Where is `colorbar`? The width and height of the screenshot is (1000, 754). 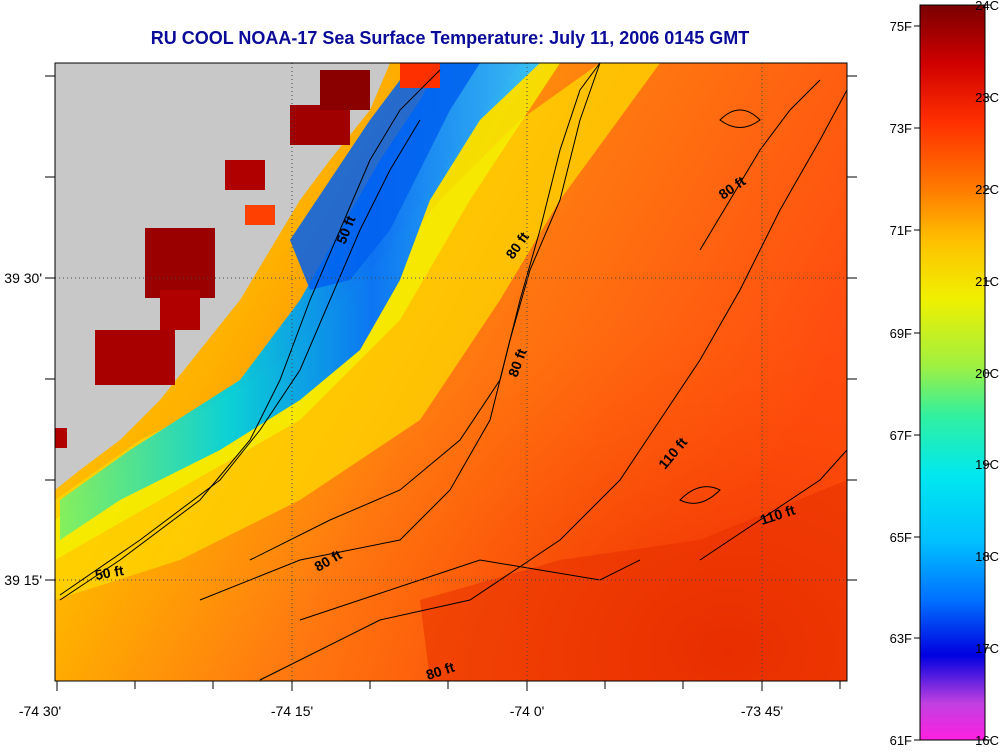 colorbar is located at coordinates (952, 372).